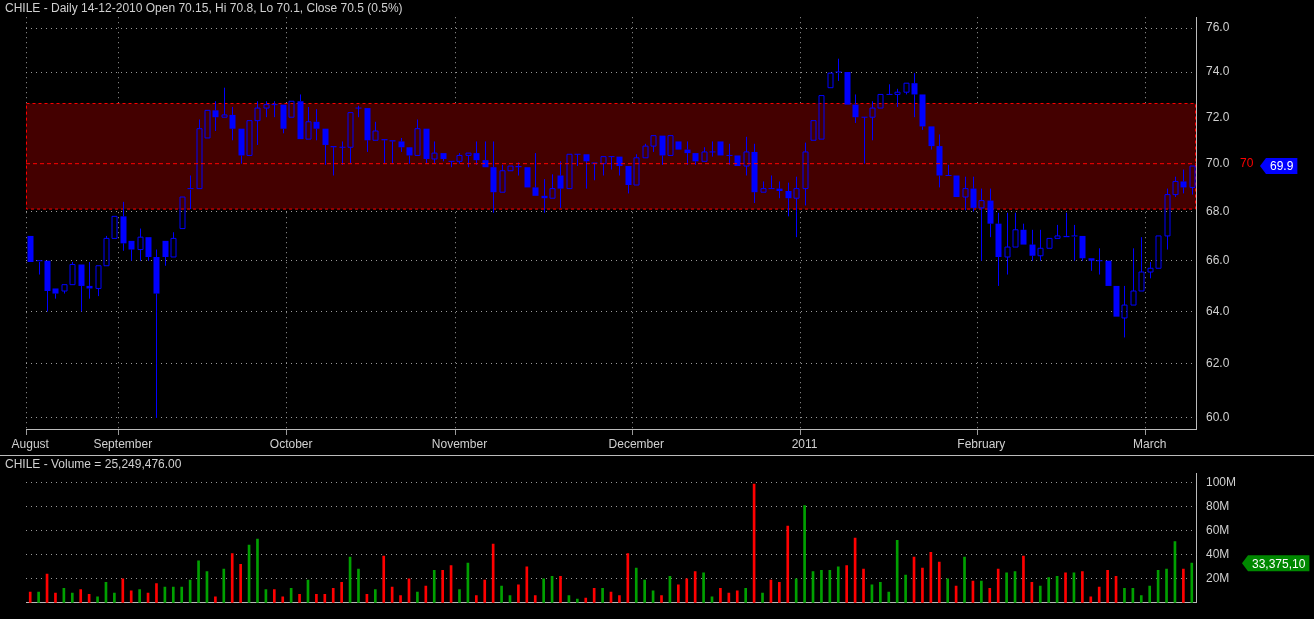 This screenshot has height=619, width=1314. What do you see at coordinates (1221, 482) in the screenshot?
I see `y-tick-label: 100M` at bounding box center [1221, 482].